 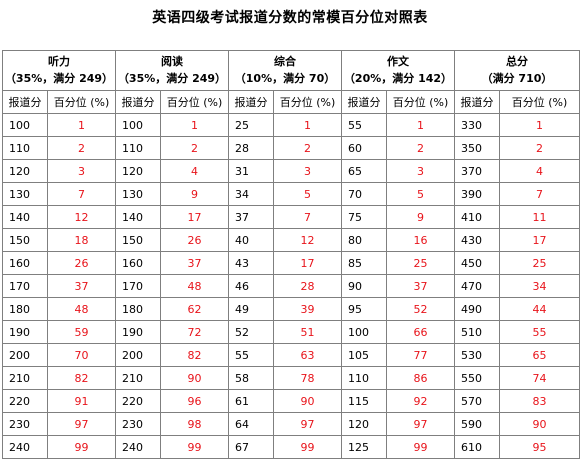 I want to click on score-cell: 220, so click(x=138, y=401).